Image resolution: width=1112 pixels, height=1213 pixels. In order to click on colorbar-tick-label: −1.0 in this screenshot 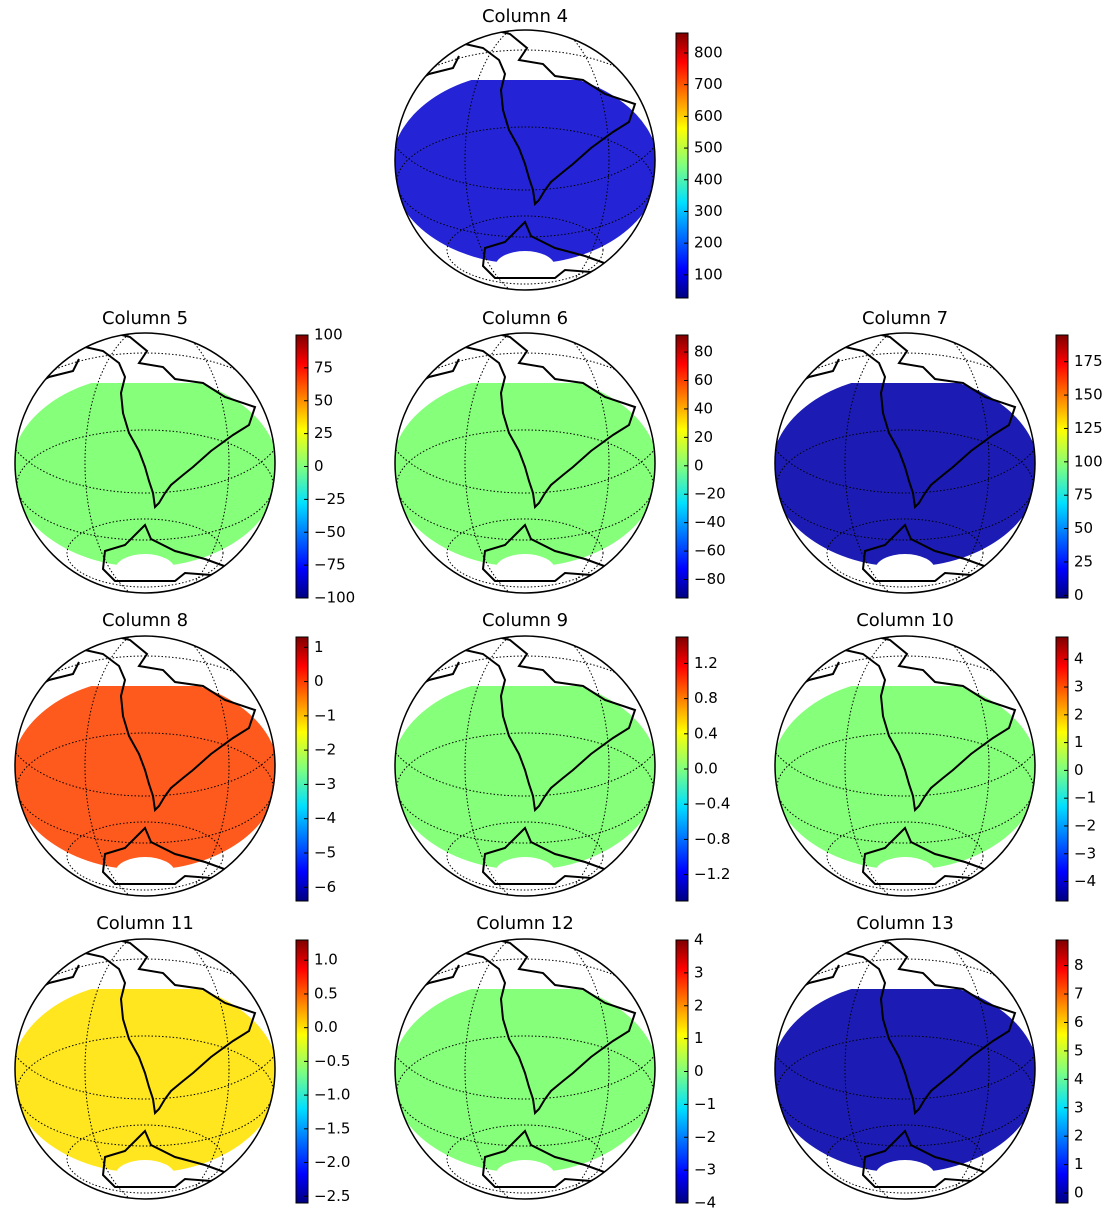, I will do `click(332, 1095)`.